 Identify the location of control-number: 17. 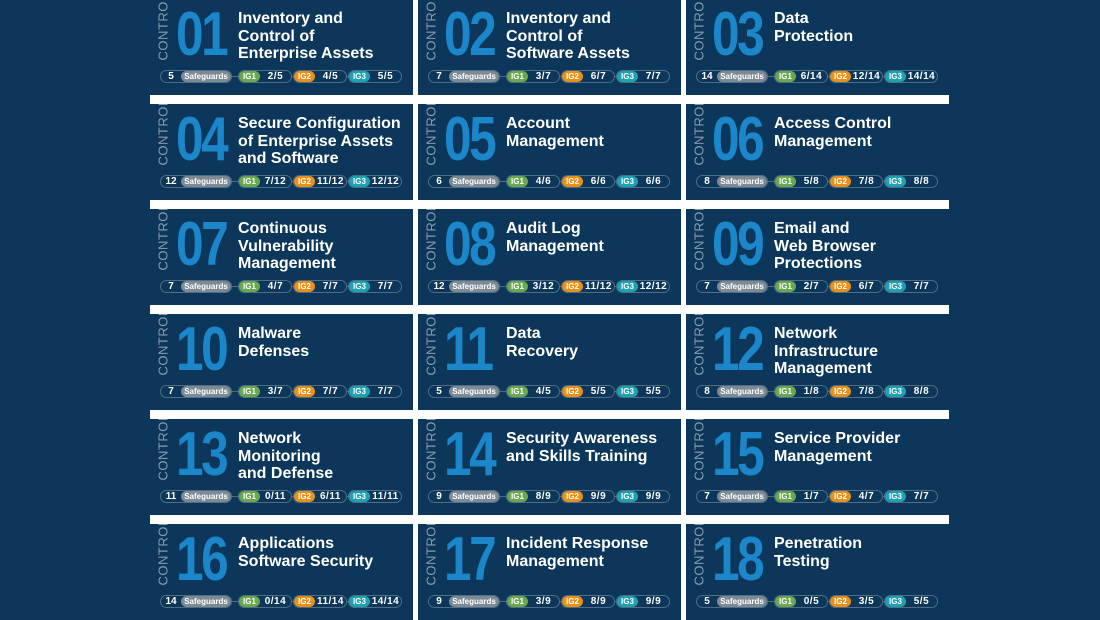
(470, 559).